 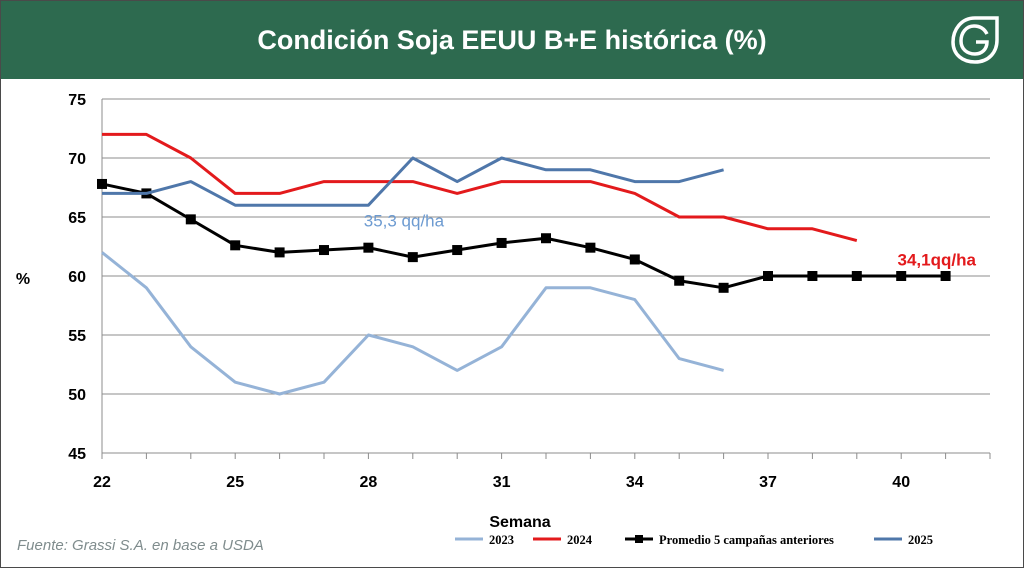 What do you see at coordinates (937, 259) in the screenshot?
I see `annotation-label: 34,1qq/ha` at bounding box center [937, 259].